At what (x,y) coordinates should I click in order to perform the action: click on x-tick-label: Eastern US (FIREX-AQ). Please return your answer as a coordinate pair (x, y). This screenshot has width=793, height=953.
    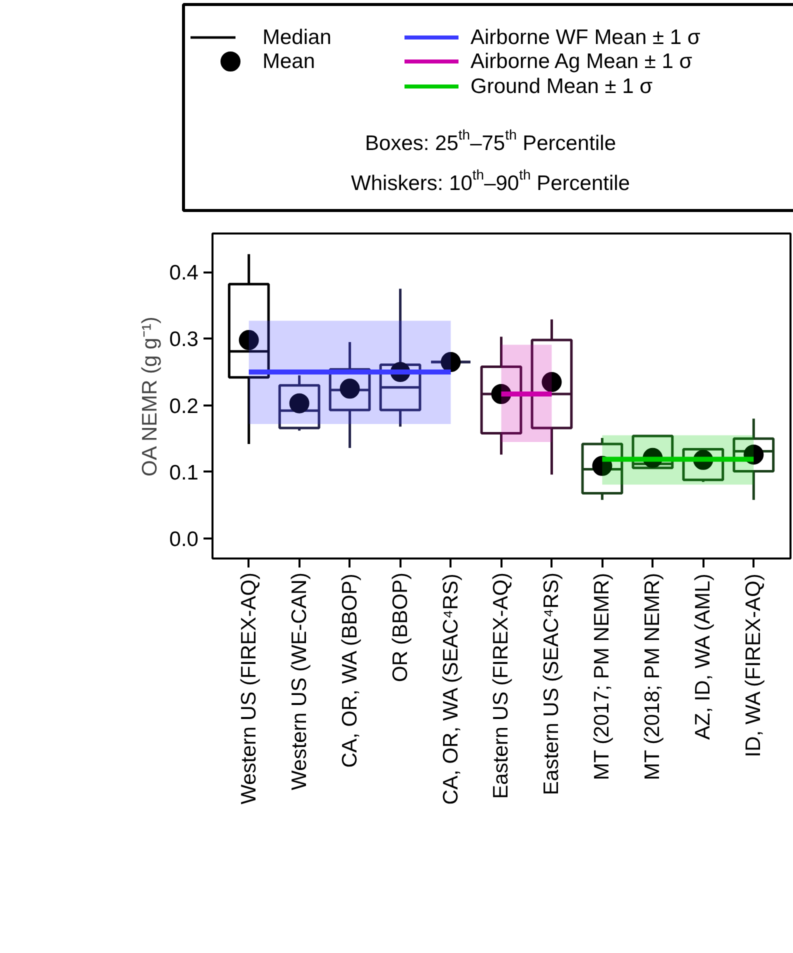
    Looking at the image, I should click on (501, 685).